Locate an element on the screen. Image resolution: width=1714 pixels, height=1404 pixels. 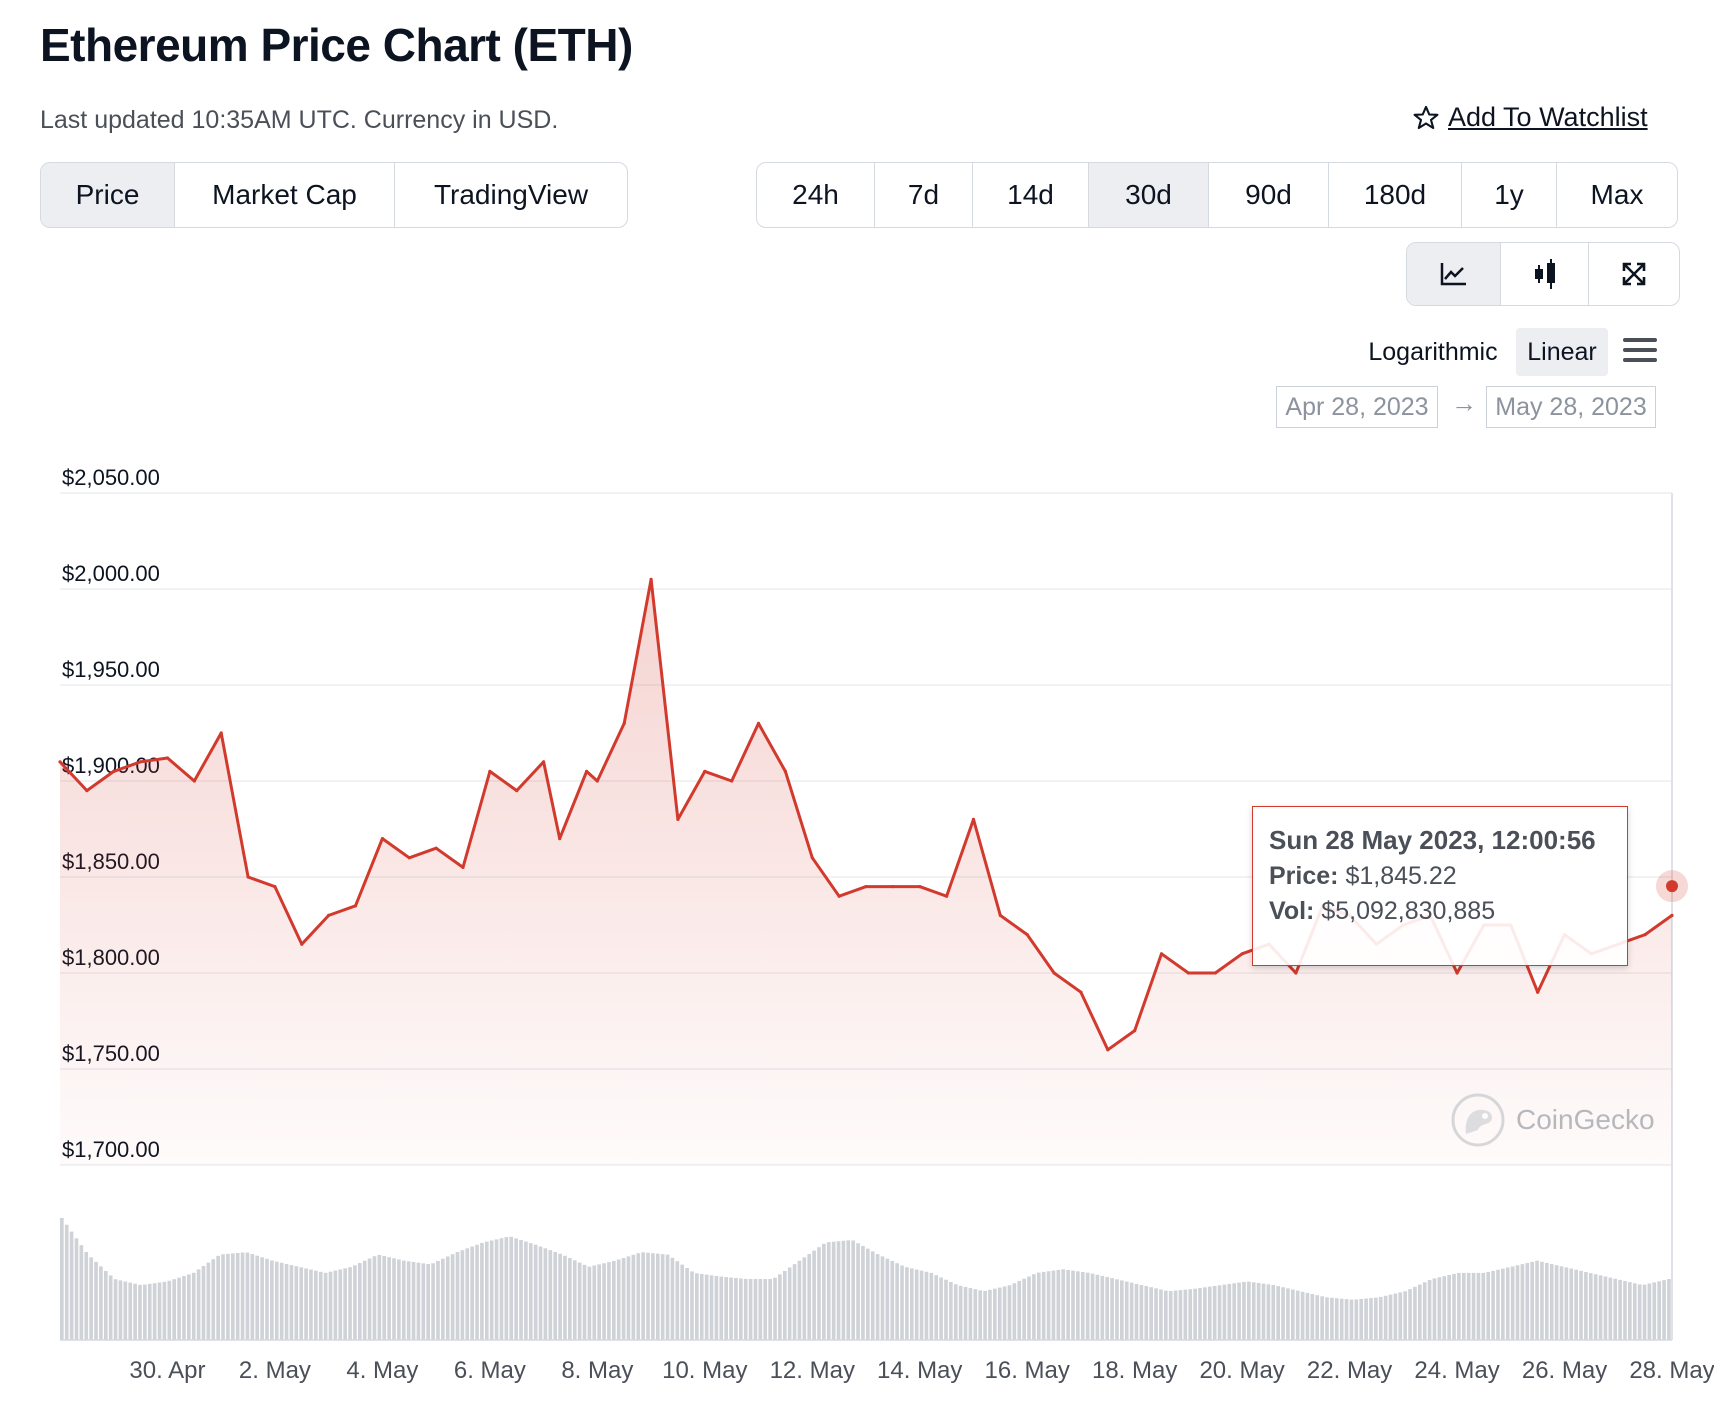
line-chart-icon is located at coordinates (1453, 274).